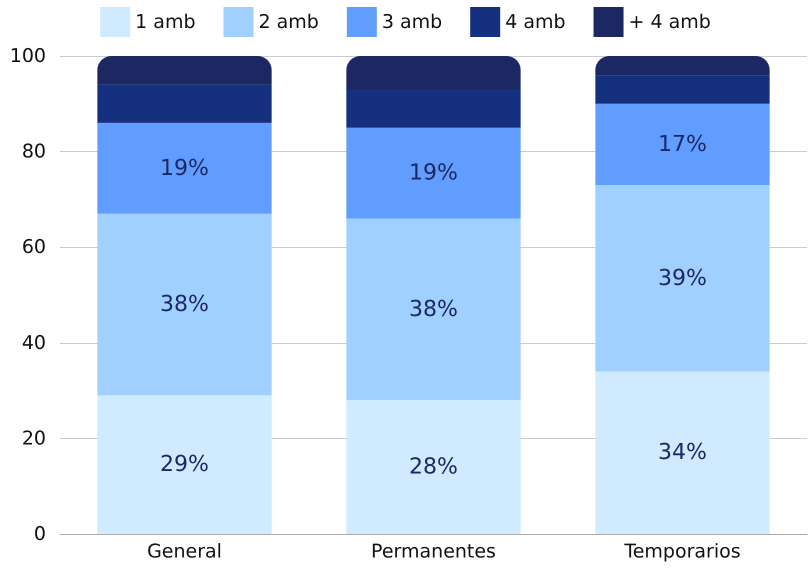 This screenshot has height=570, width=811. Describe the element at coordinates (34, 343) in the screenshot. I see `y-tick-label: 40` at that location.